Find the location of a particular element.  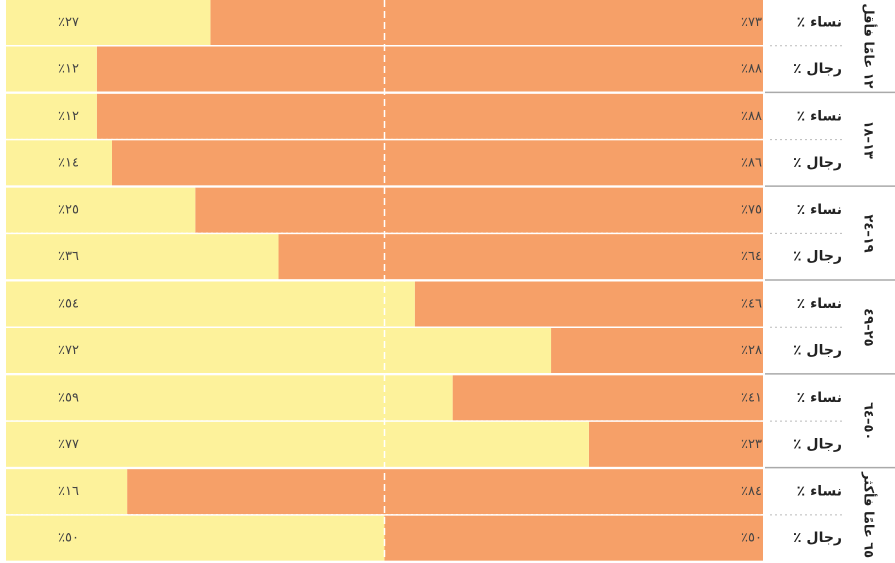

group-label: ٢٥–٤٩ is located at coordinates (868, 327).